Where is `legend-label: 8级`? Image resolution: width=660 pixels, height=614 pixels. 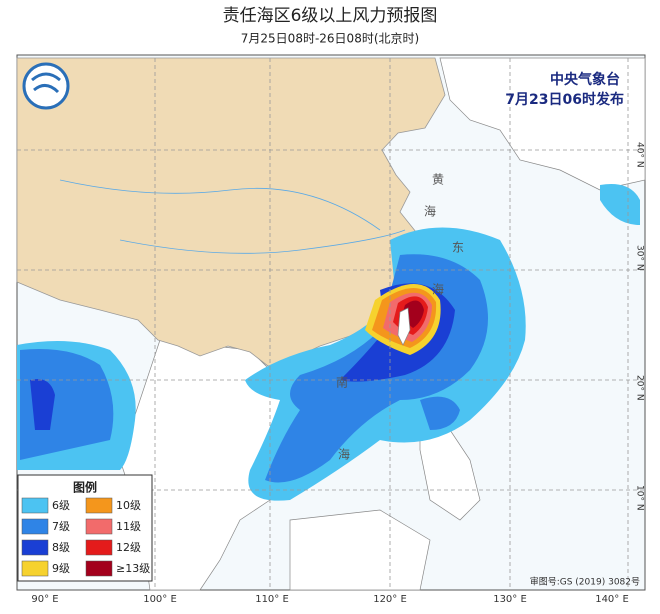
legend-label: 8级 is located at coordinates (61, 547).